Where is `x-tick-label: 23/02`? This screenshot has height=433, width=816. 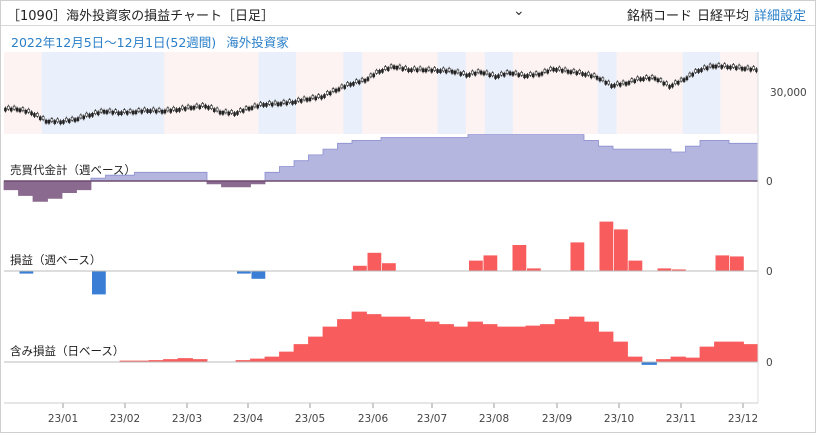
x-tick-label: 23/02 is located at coordinates (125, 419).